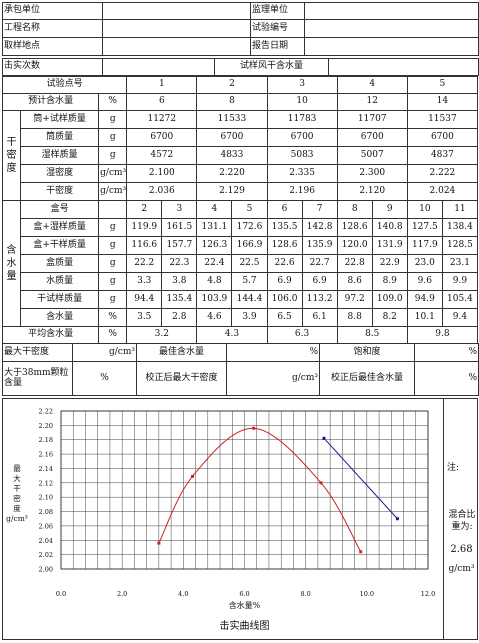 The width and height of the screenshot is (479, 643). What do you see at coordinates (424, 209) in the screenshot?
I see `moisture-cell: 10` at bounding box center [424, 209].